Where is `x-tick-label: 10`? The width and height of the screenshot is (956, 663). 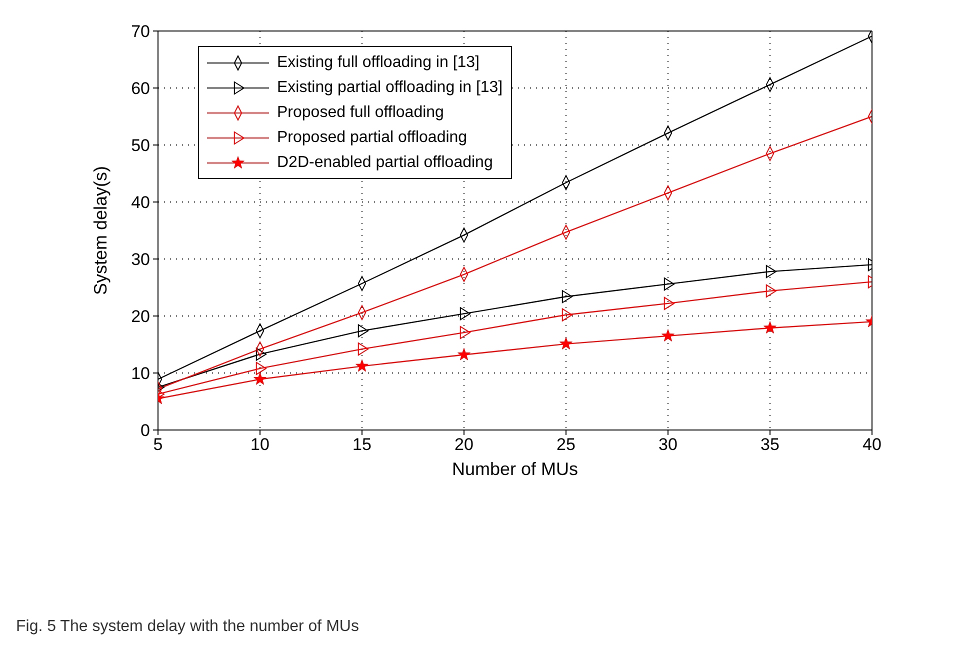 x-tick-label: 10 is located at coordinates (260, 444).